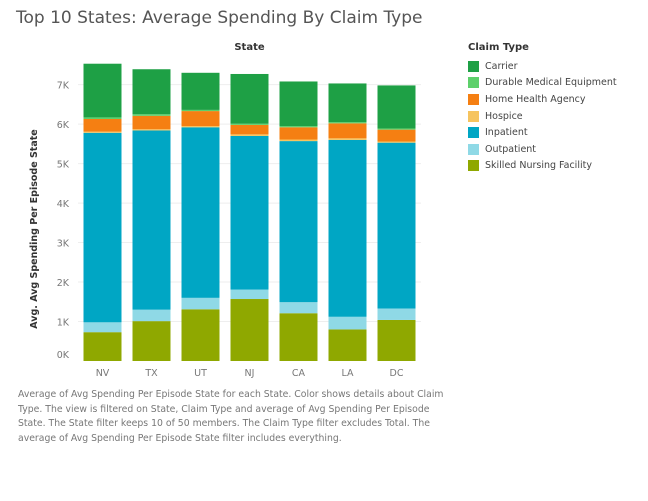 This screenshot has width=648, height=501. What do you see at coordinates (151, 315) in the screenshot?
I see `bar-segment-tx-outpatient` at bounding box center [151, 315].